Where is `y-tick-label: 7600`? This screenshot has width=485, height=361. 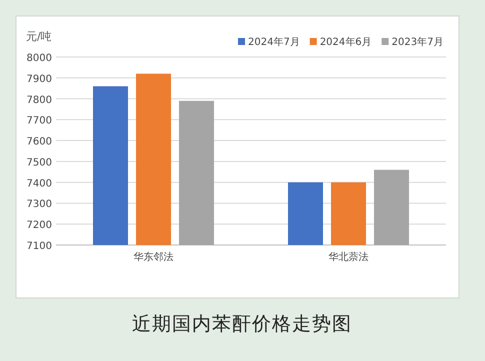
y-tick-label: 7600 is located at coordinates (39, 142).